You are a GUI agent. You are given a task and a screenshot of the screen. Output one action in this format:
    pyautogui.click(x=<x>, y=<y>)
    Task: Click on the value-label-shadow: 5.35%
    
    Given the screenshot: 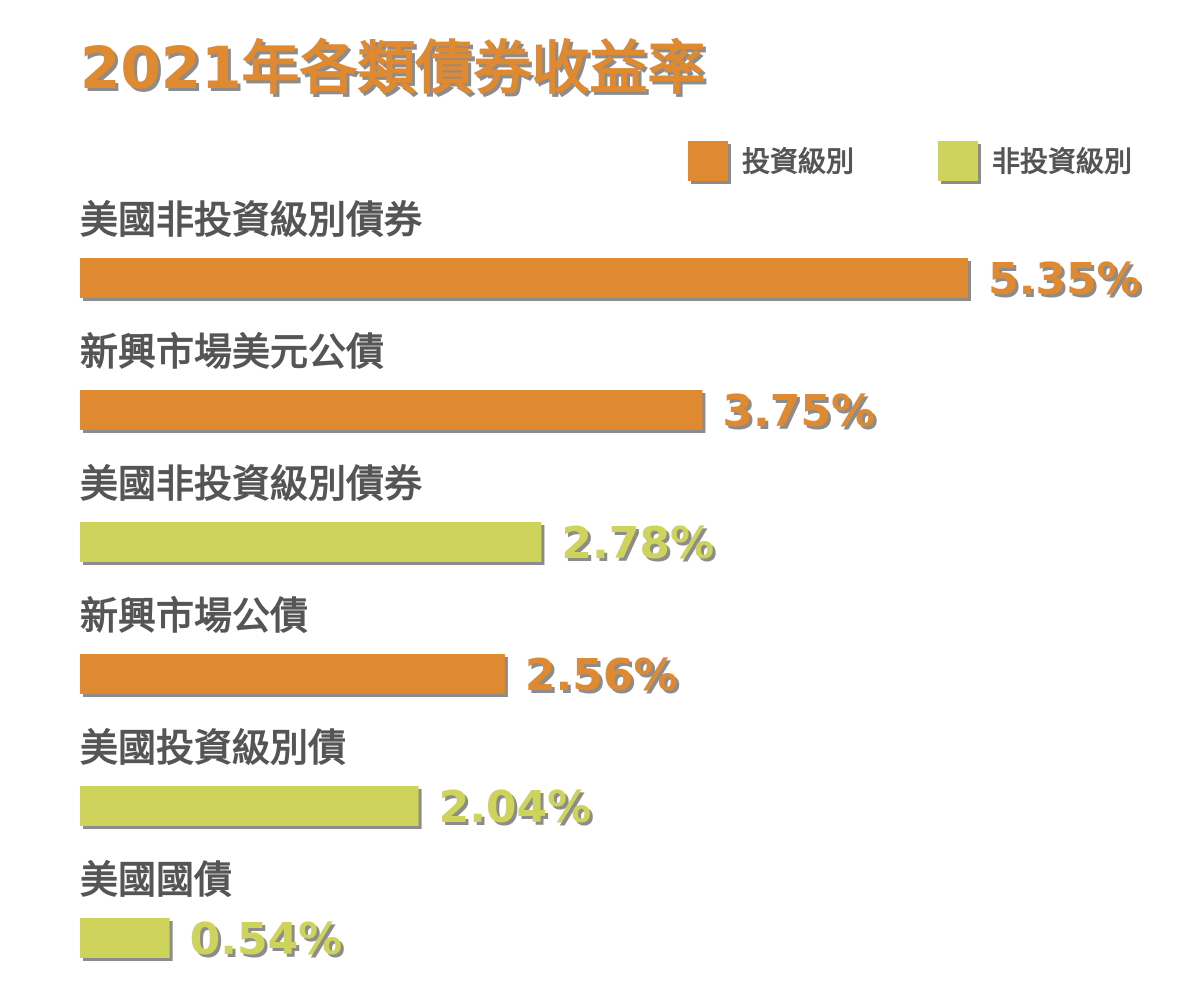 What is the action you would take?
    pyautogui.click(x=1067, y=282)
    